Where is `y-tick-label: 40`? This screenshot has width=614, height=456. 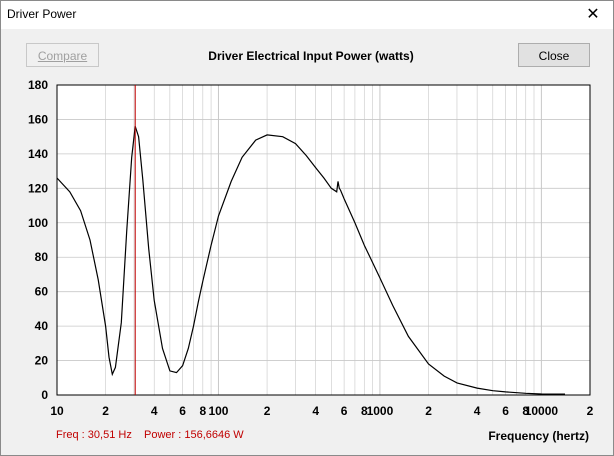
y-tick-label: 40 is located at coordinates (42, 326).